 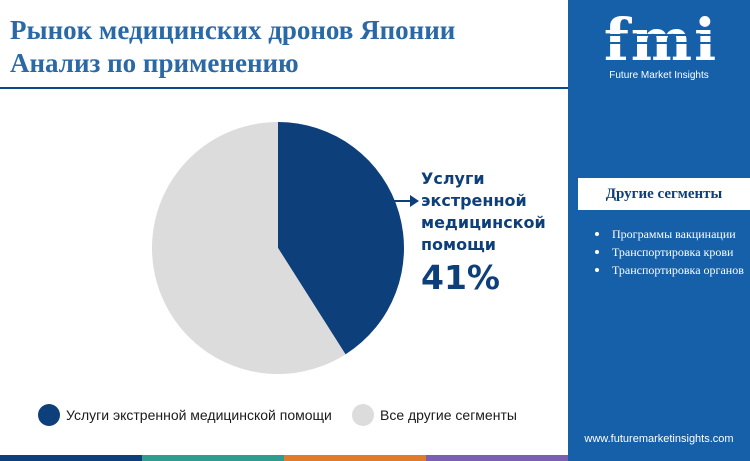 What do you see at coordinates (664, 194) in the screenshot?
I see `other-segments-heading: Другие сегменты` at bounding box center [664, 194].